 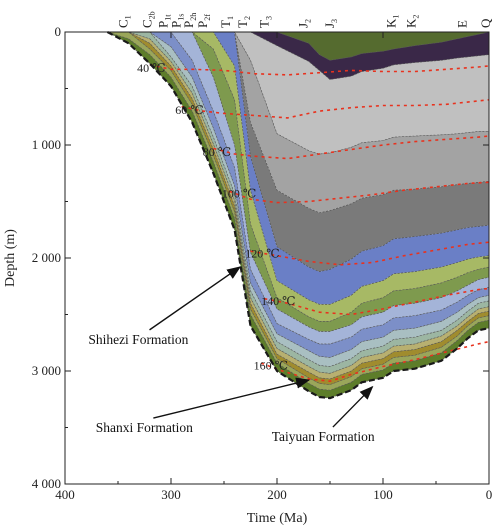 What do you see at coordinates (217, 152) in the screenshot?
I see `isotherm-label: 80 ℃` at bounding box center [217, 152].